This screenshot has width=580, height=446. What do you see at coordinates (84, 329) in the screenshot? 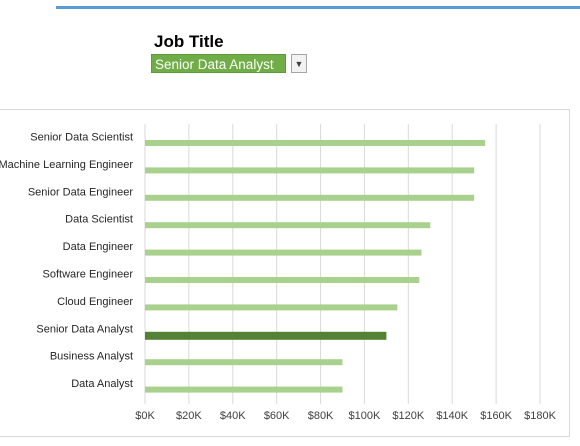
I see `category-label: Senior Data Analyst` at bounding box center [84, 329].